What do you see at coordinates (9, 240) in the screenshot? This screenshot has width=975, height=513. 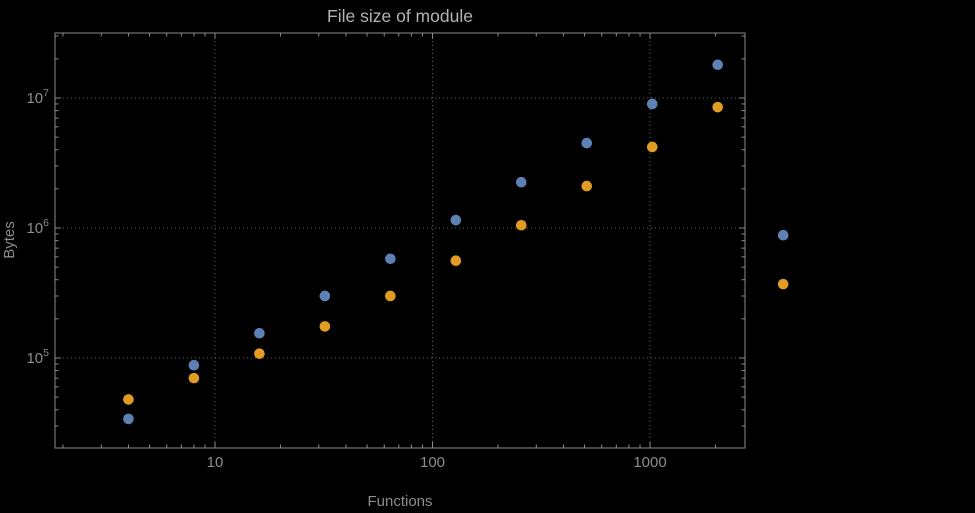 I see `y-axis-label: Bytes` at bounding box center [9, 240].